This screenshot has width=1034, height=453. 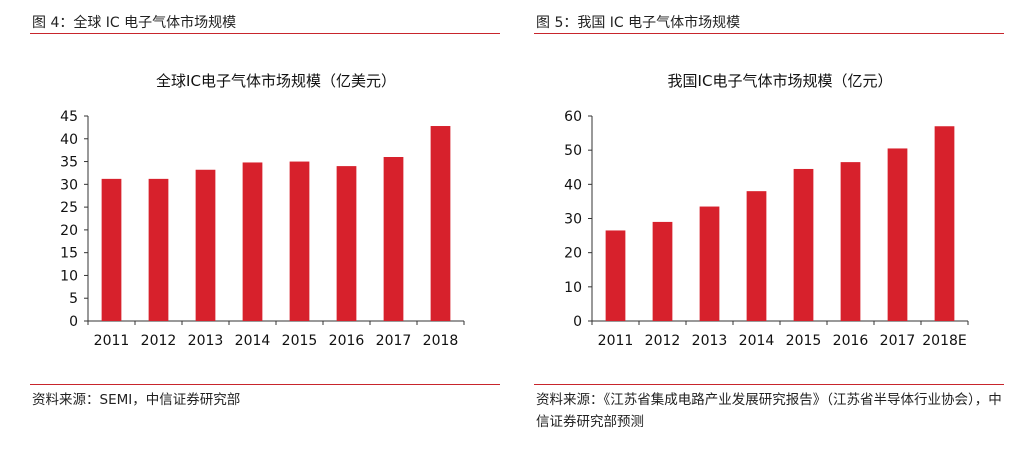 What do you see at coordinates (69, 163) in the screenshot?
I see `y-tick-label: 35` at bounding box center [69, 163].